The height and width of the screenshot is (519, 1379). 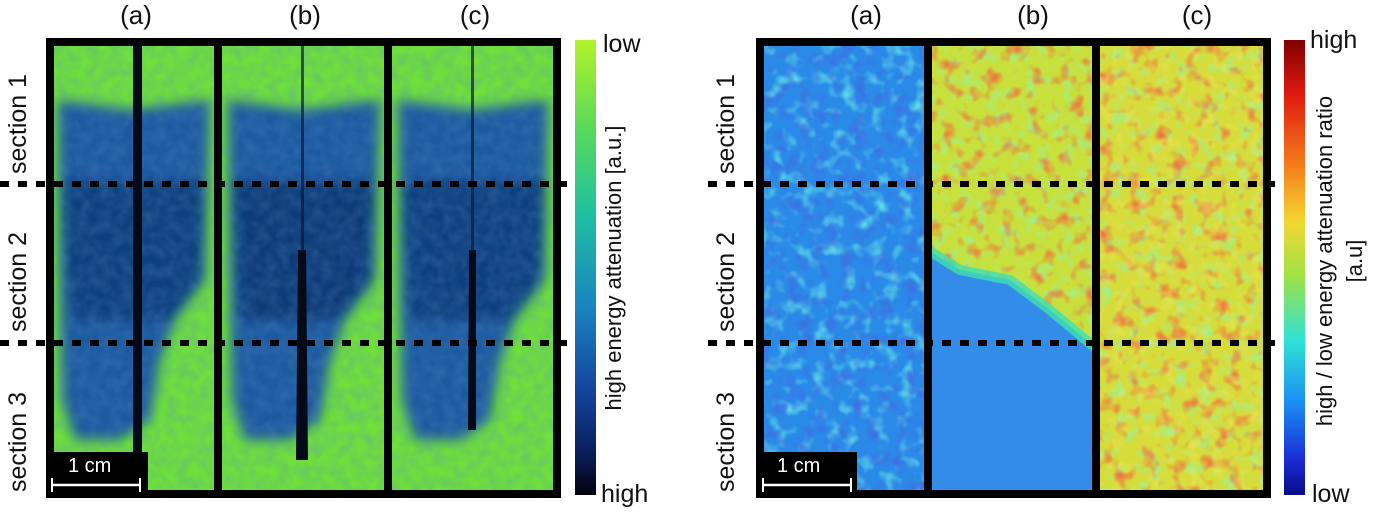 What do you see at coordinates (1033, 15) in the screenshot?
I see `right-column-label-b: (b)` at bounding box center [1033, 15].